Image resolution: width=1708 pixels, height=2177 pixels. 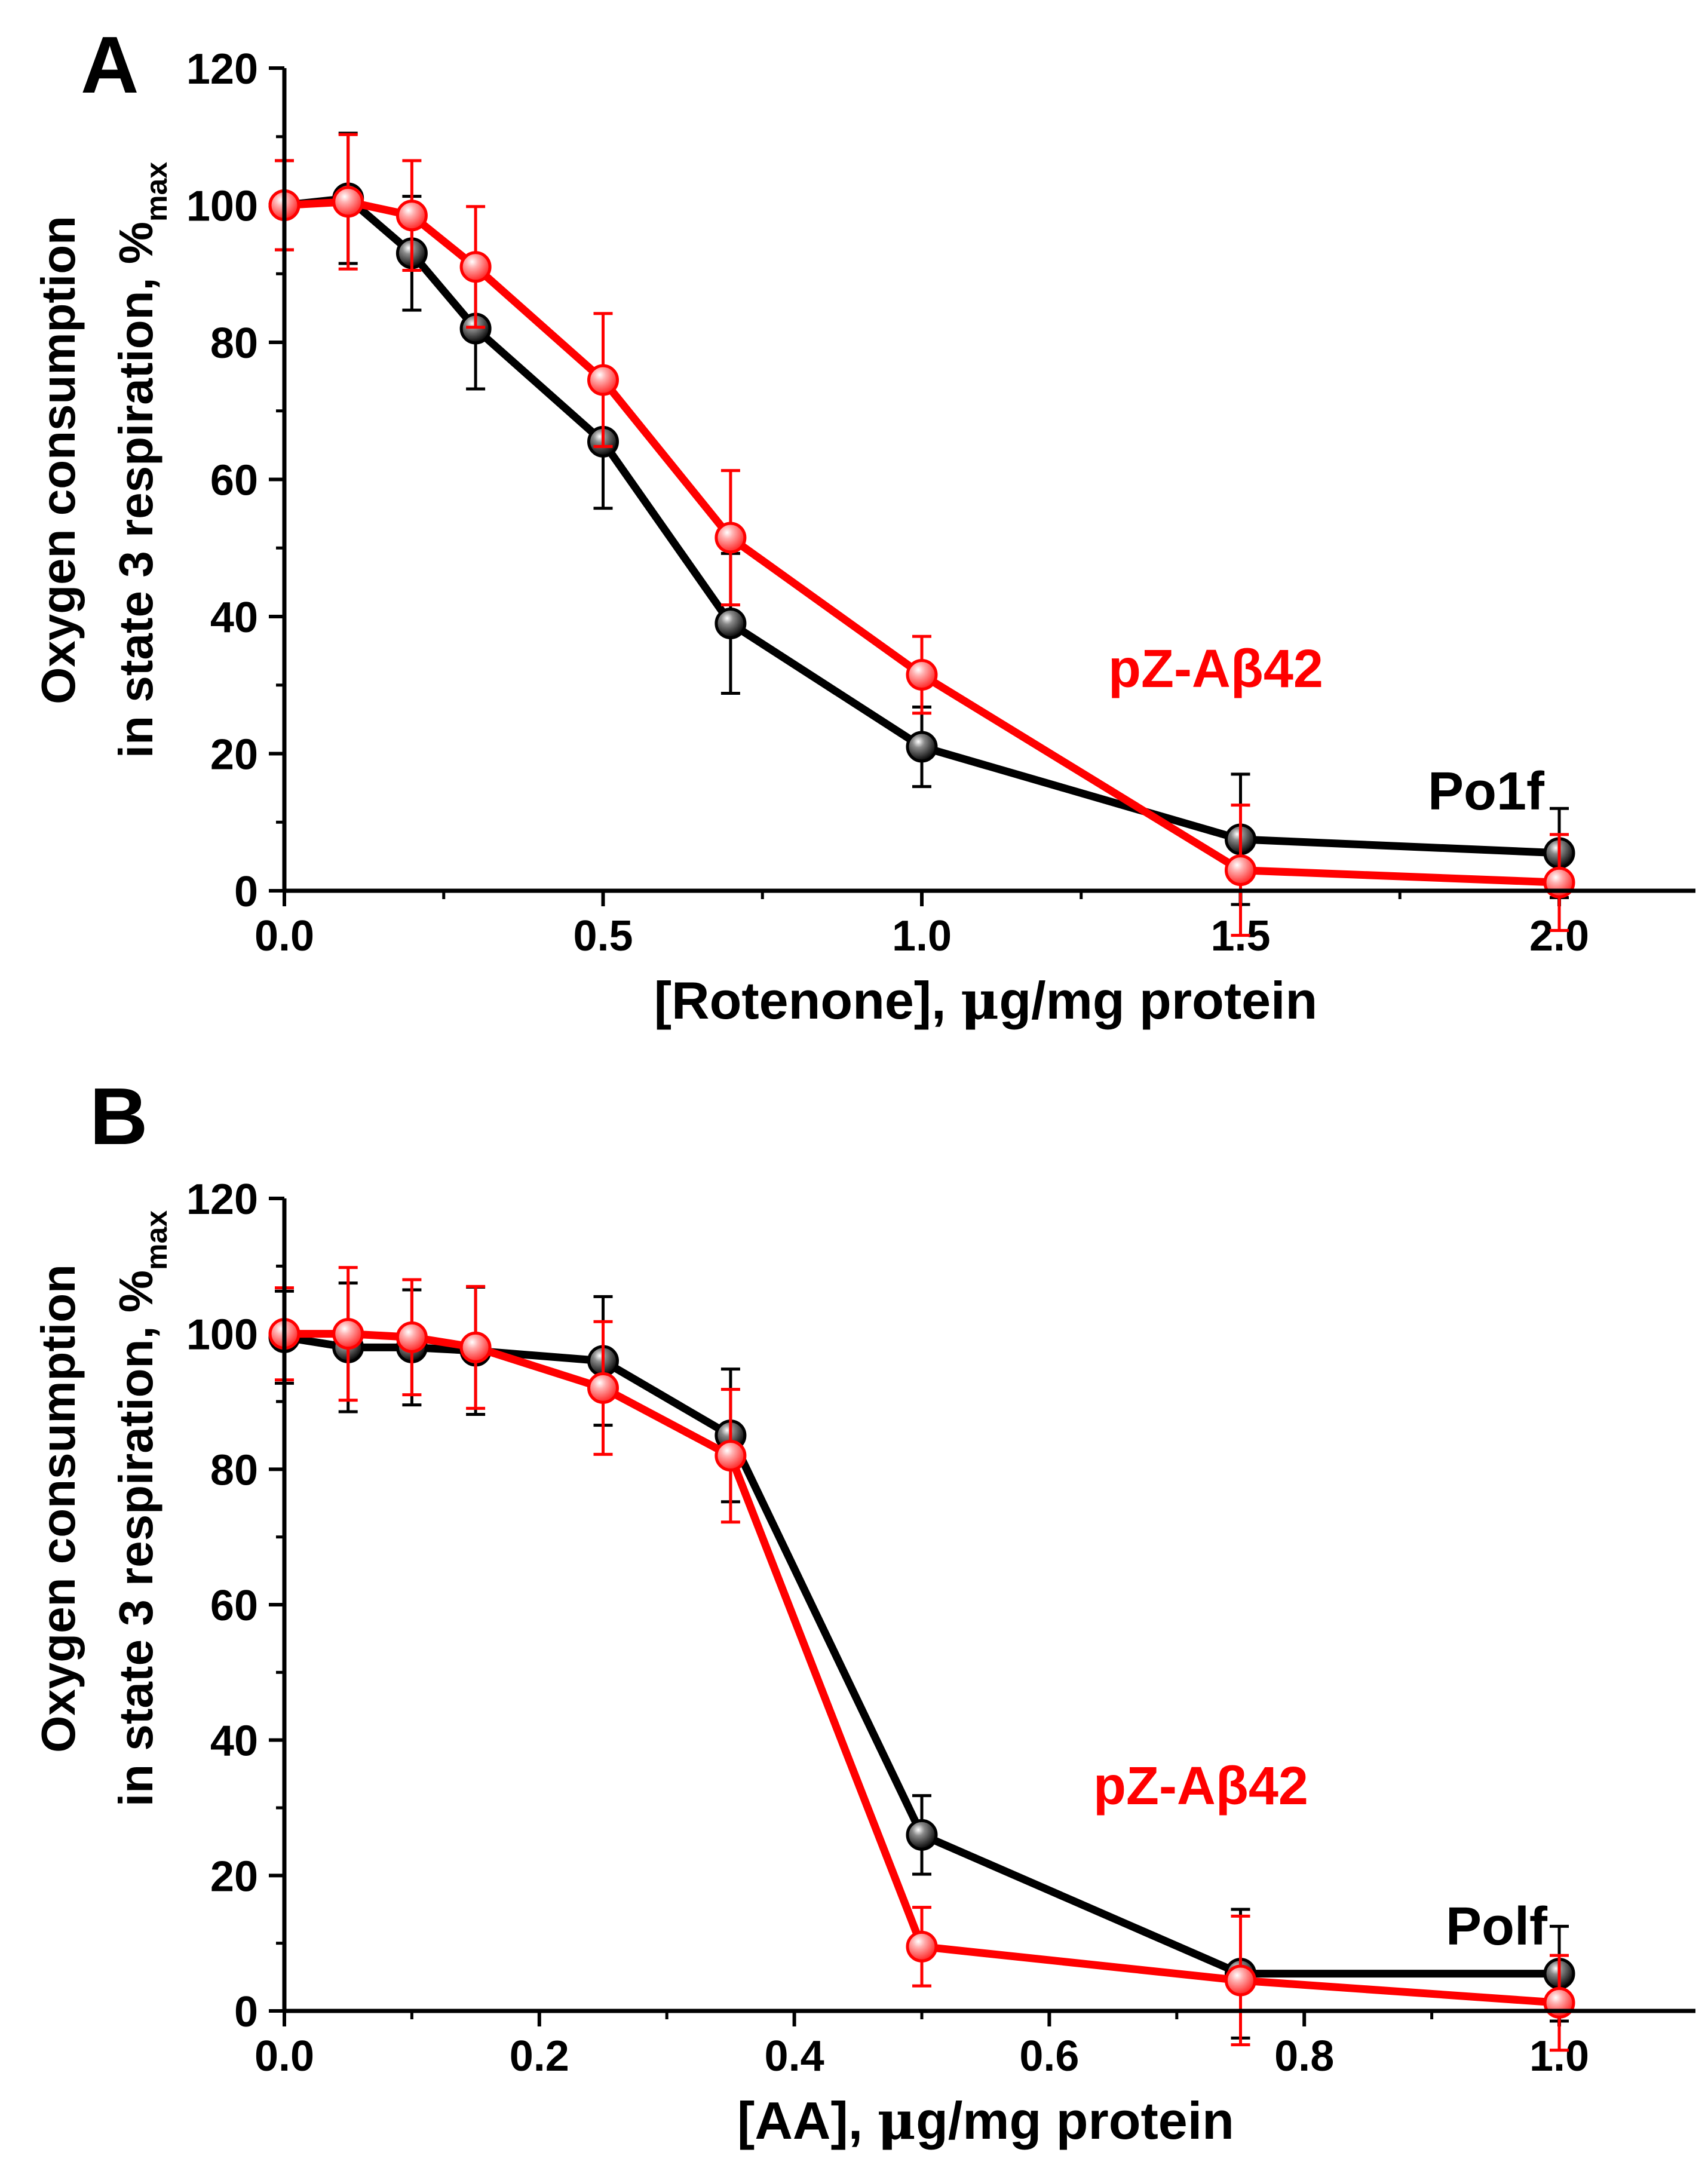 What do you see at coordinates (807, 1000) in the screenshot?
I see `x-axis-label-prefix: [Rotenone],` at bounding box center [807, 1000].